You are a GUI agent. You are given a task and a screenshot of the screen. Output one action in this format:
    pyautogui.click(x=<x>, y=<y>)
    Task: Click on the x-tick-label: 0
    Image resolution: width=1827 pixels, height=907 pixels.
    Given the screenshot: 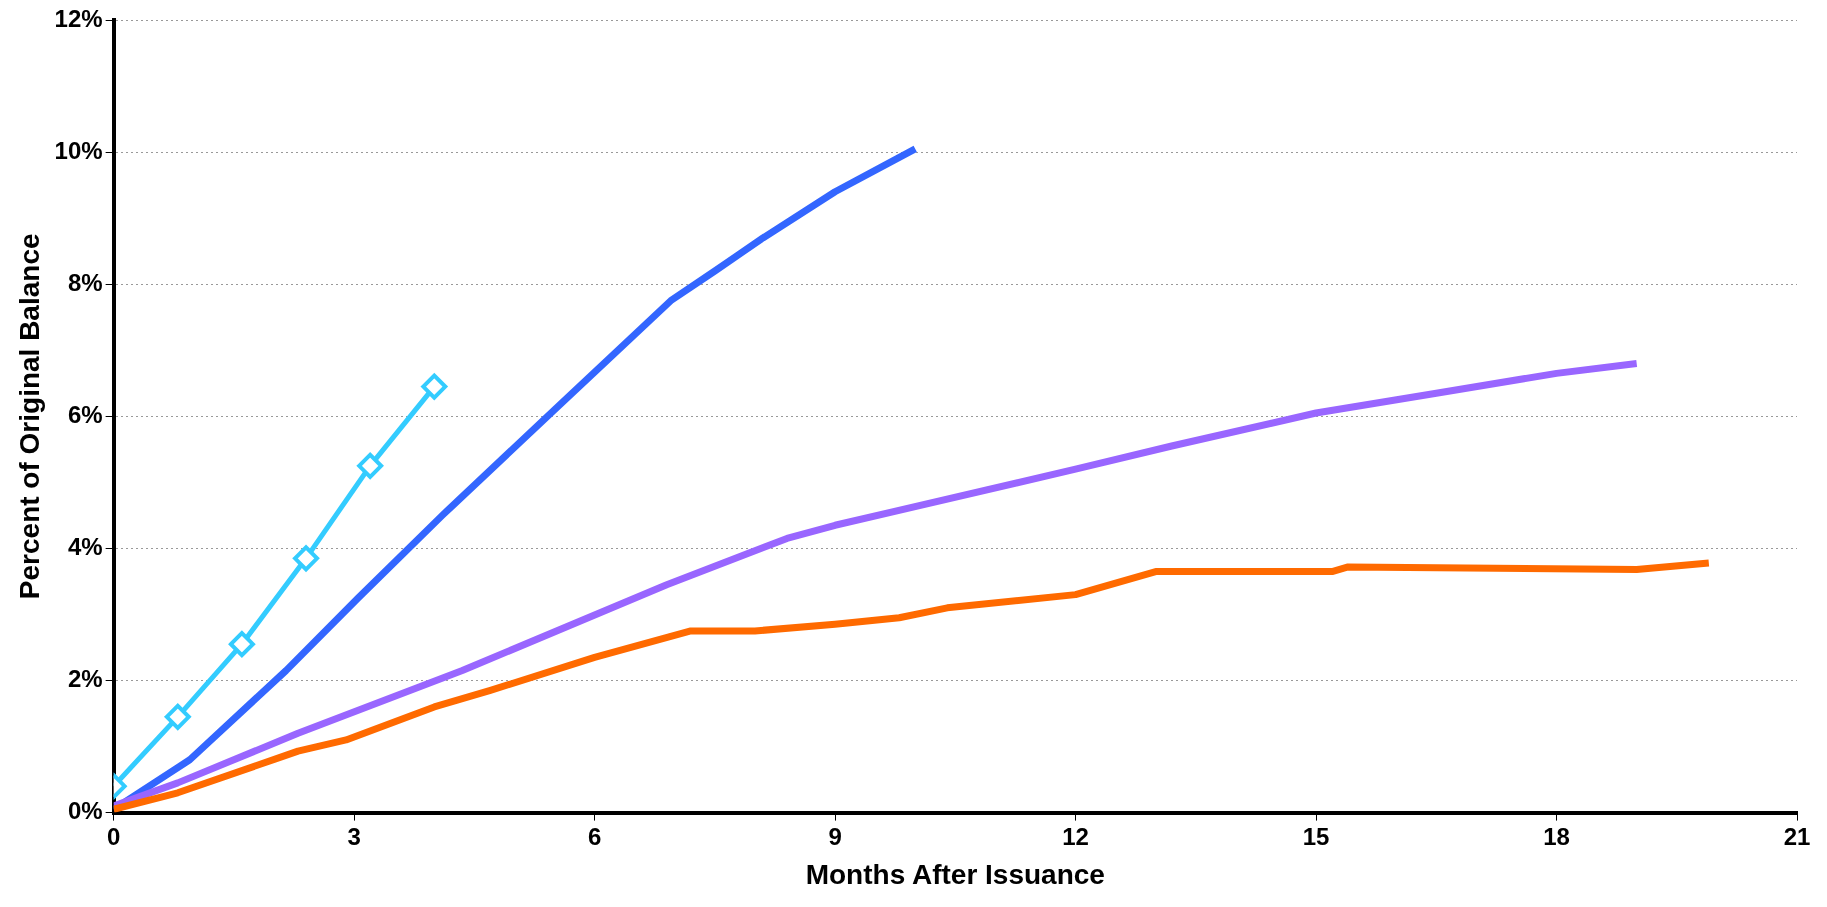 What is the action you would take?
    pyautogui.click(x=113, y=836)
    